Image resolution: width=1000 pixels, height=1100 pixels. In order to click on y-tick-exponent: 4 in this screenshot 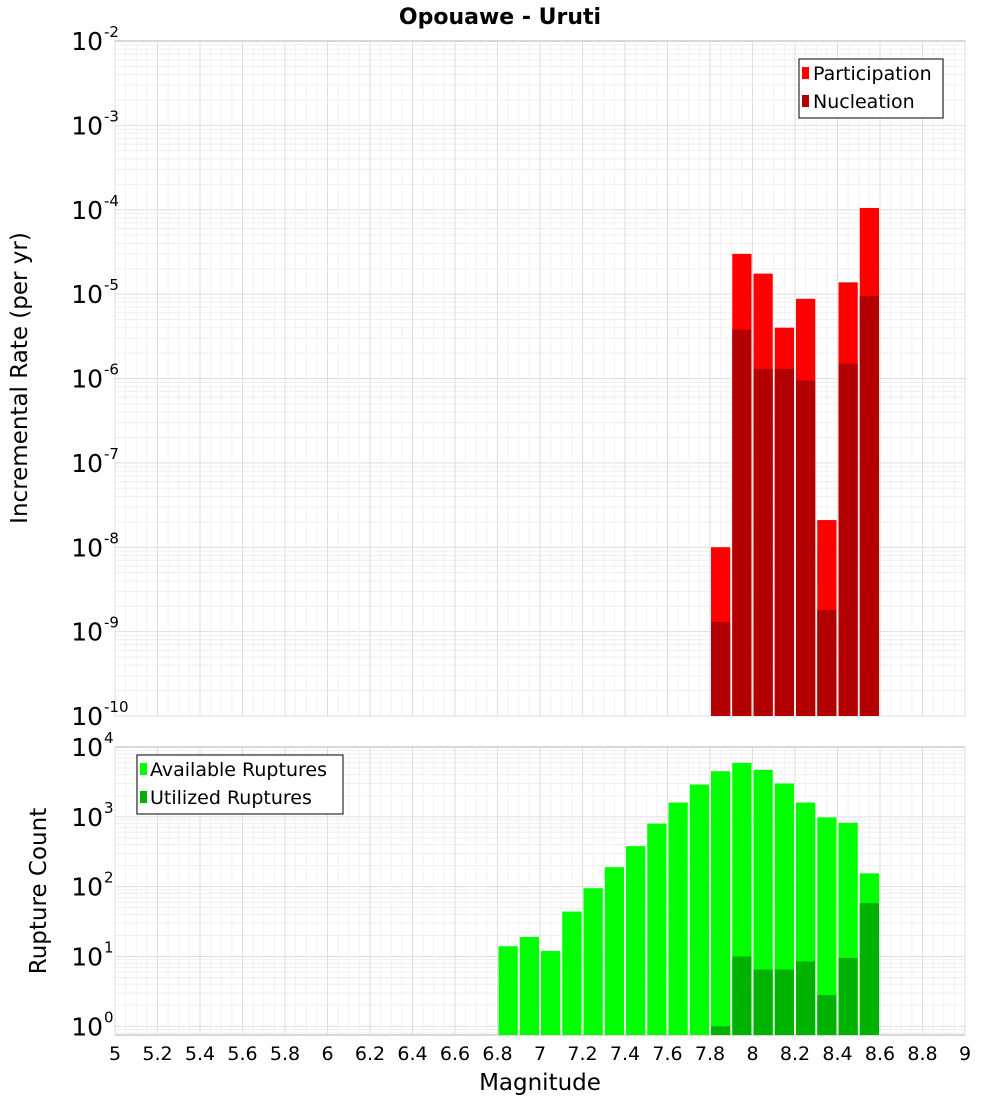, I will do `click(109, 738)`.